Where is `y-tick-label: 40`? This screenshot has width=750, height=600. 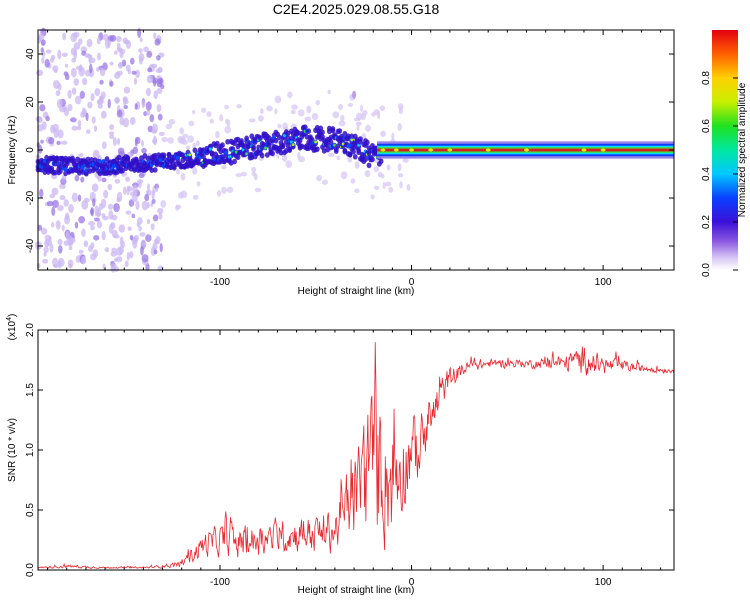 y-tick-label: 40 is located at coordinates (30, 54).